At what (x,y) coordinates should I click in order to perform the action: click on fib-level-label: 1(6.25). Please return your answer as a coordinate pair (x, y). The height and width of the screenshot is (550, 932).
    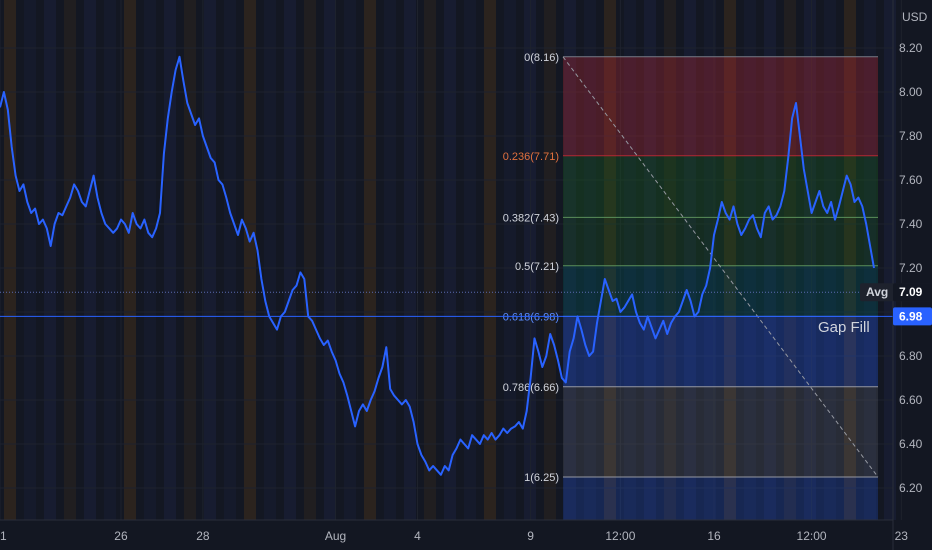
    Looking at the image, I should click on (541, 478).